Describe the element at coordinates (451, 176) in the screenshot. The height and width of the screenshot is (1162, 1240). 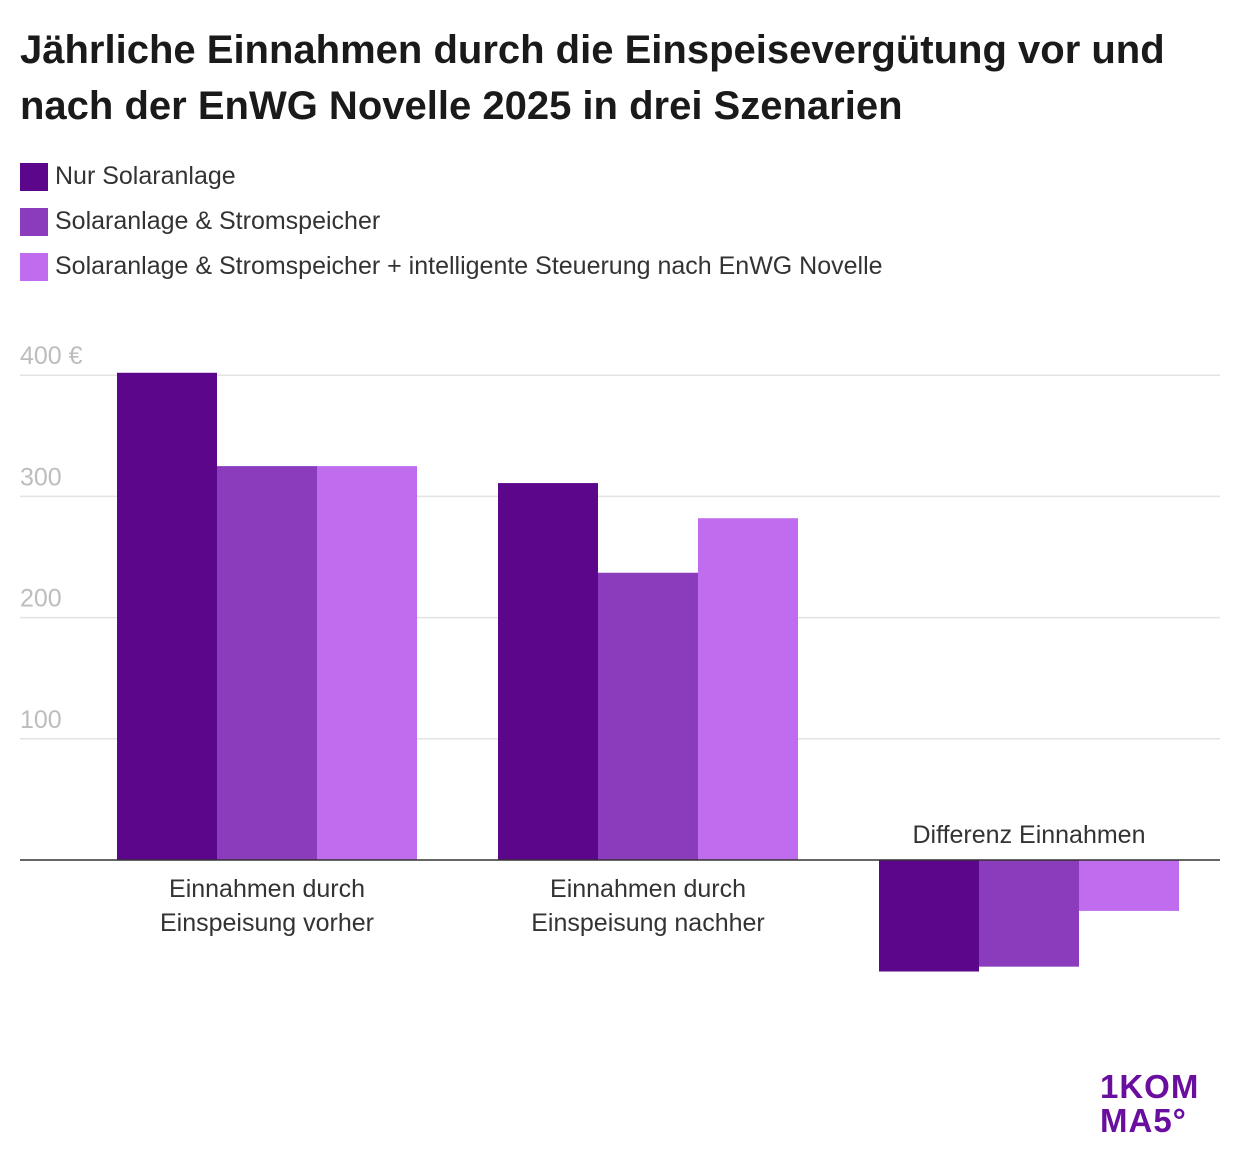
I see `legend-item-nur-solaranlage: Nur Solaranlage` at that location.